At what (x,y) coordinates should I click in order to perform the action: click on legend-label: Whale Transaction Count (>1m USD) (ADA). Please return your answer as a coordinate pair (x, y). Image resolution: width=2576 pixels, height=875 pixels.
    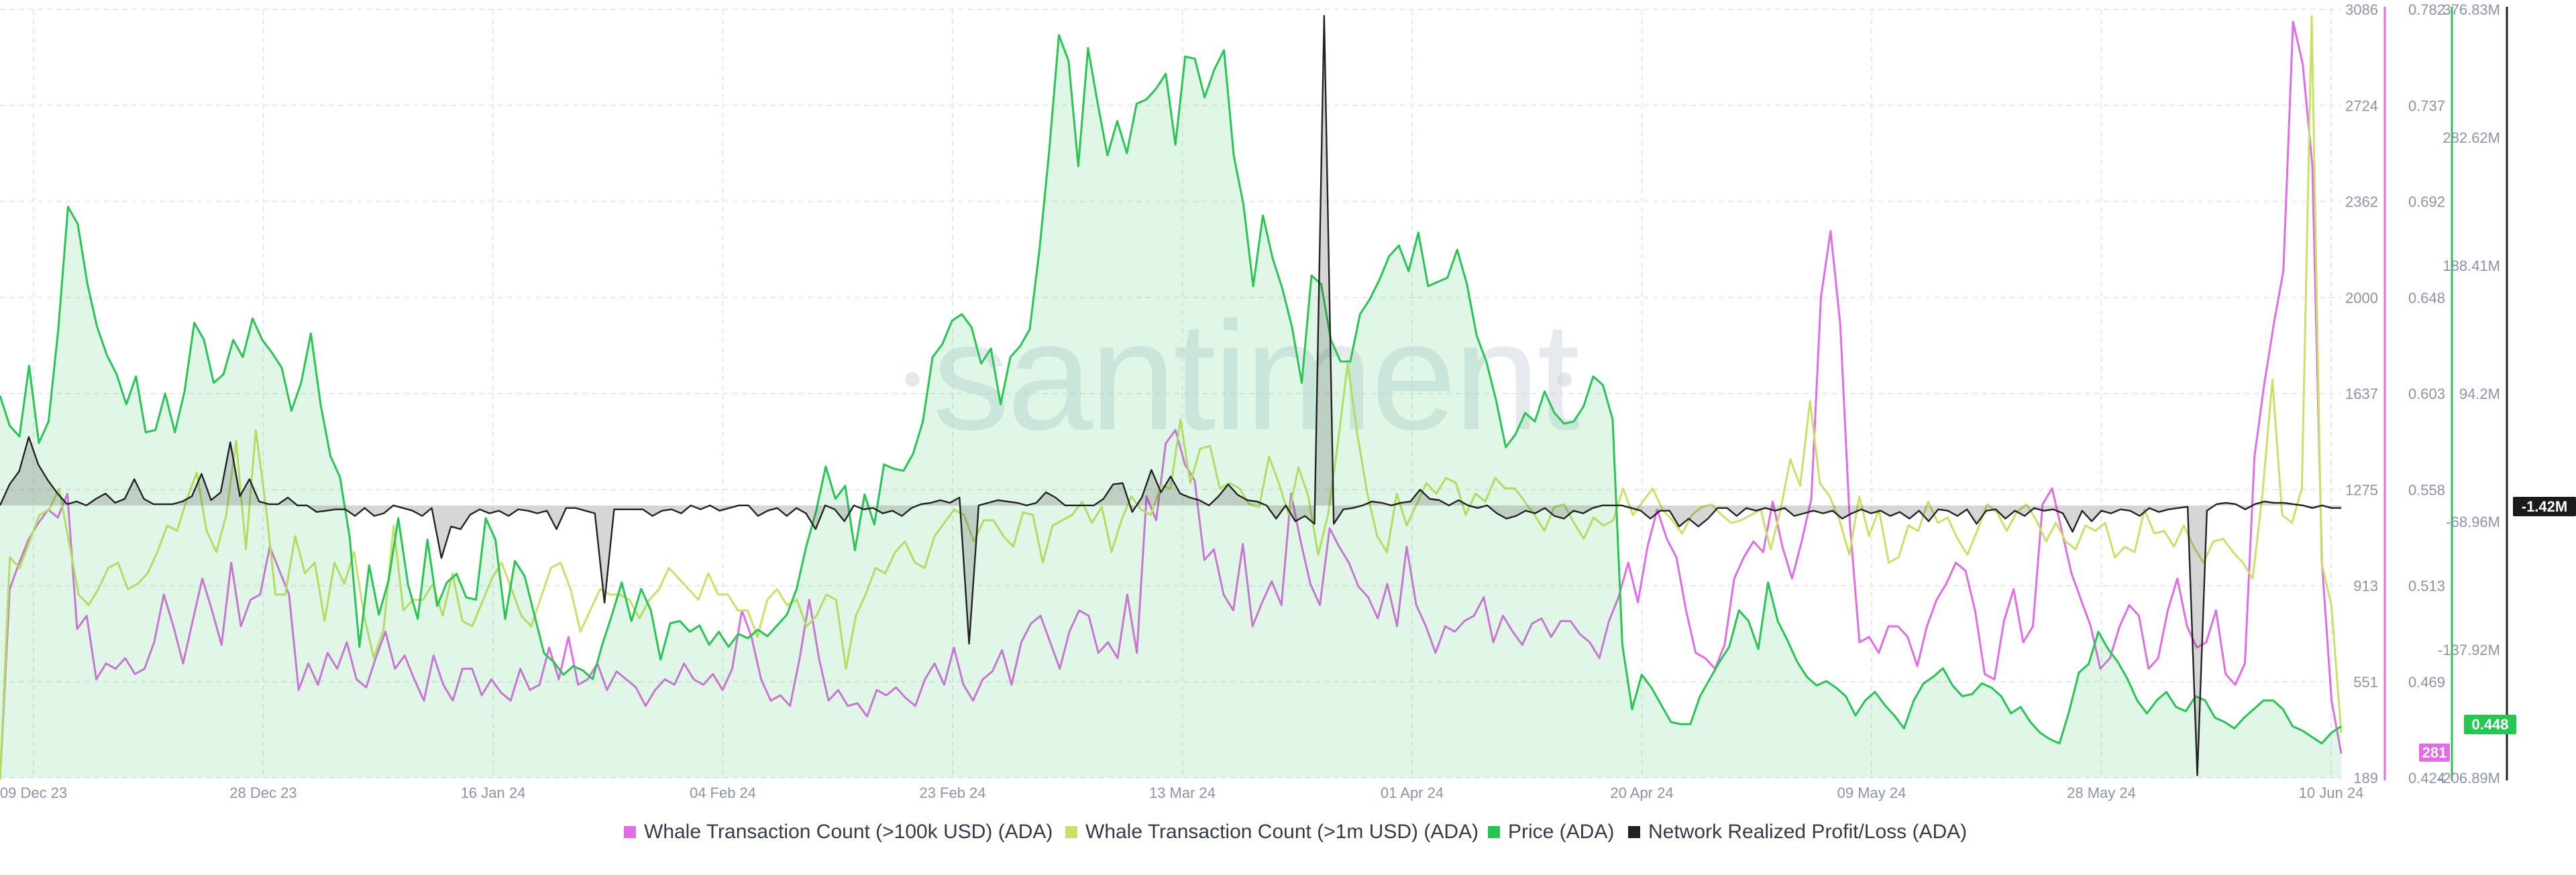
    Looking at the image, I should click on (1282, 832).